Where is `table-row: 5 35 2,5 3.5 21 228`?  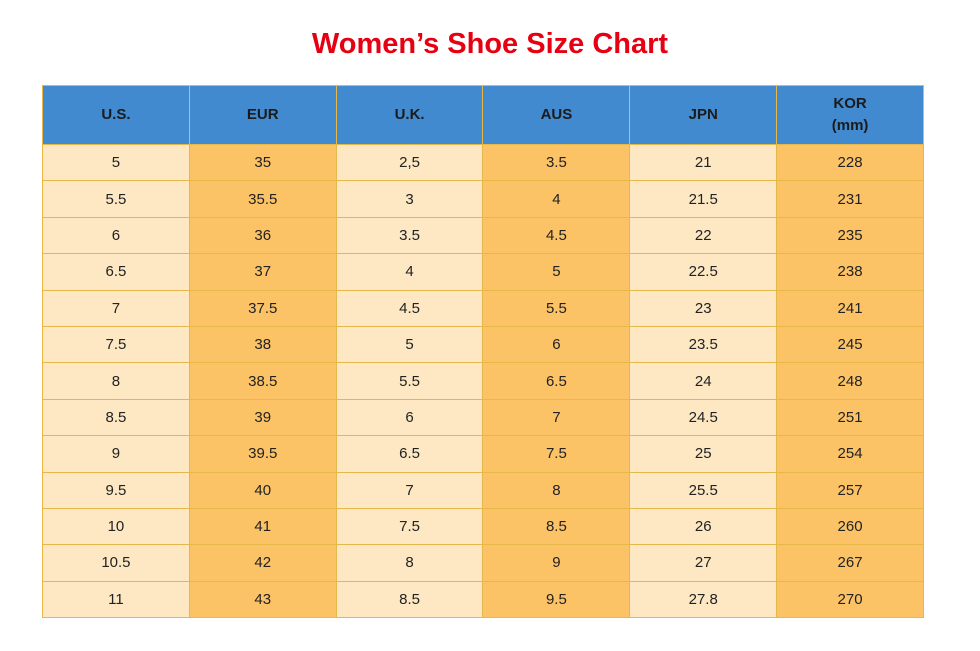
table-row: 5 35 2,5 3.5 21 228 is located at coordinates (483, 162).